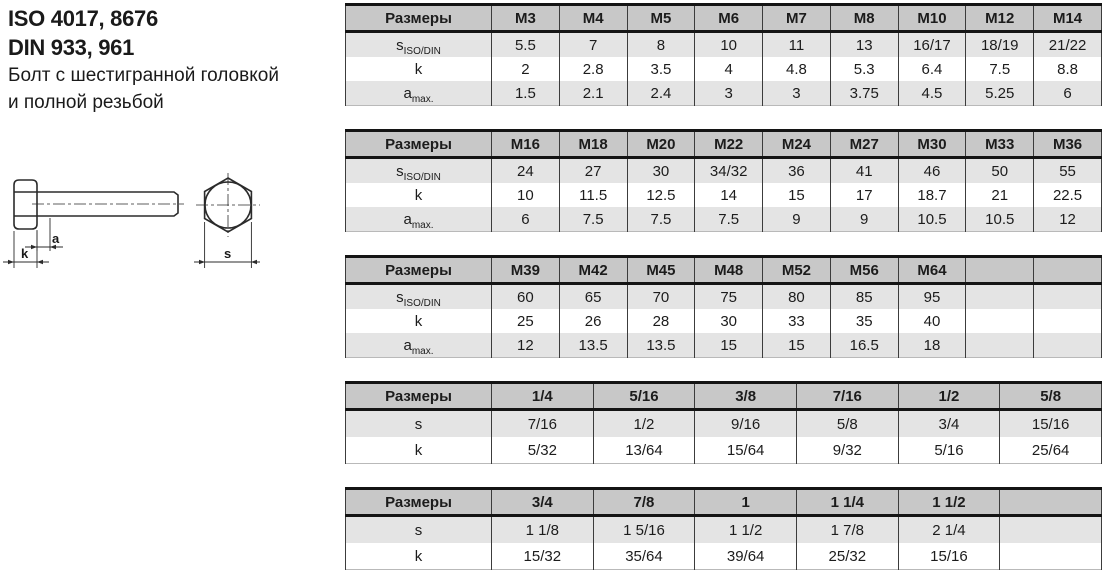 The height and width of the screenshot is (570, 1104). Describe the element at coordinates (723, 556) in the screenshot. I see `table-row: k 15/32 35/64 39/64 25/32 15/16` at that location.